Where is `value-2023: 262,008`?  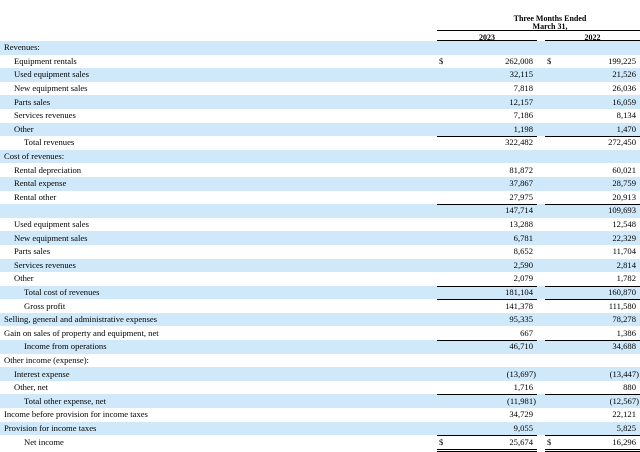 value-2023: 262,008 is located at coordinates (519, 60).